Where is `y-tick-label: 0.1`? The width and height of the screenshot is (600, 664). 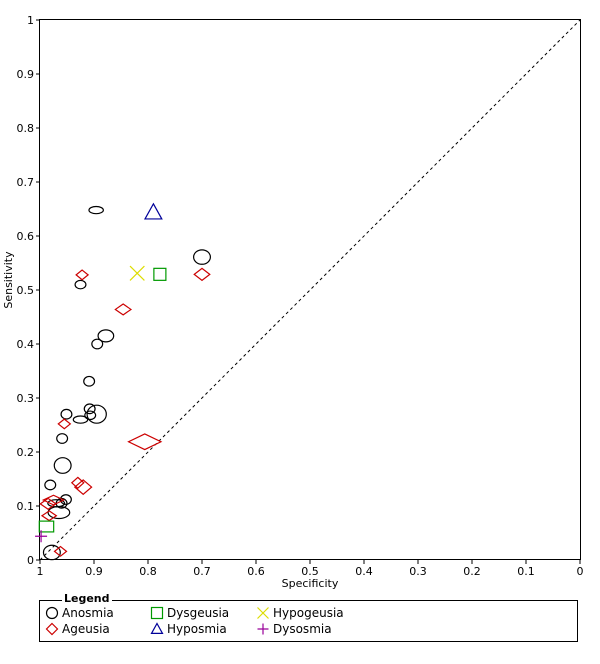 y-tick-label: 0.1 is located at coordinates (26, 506).